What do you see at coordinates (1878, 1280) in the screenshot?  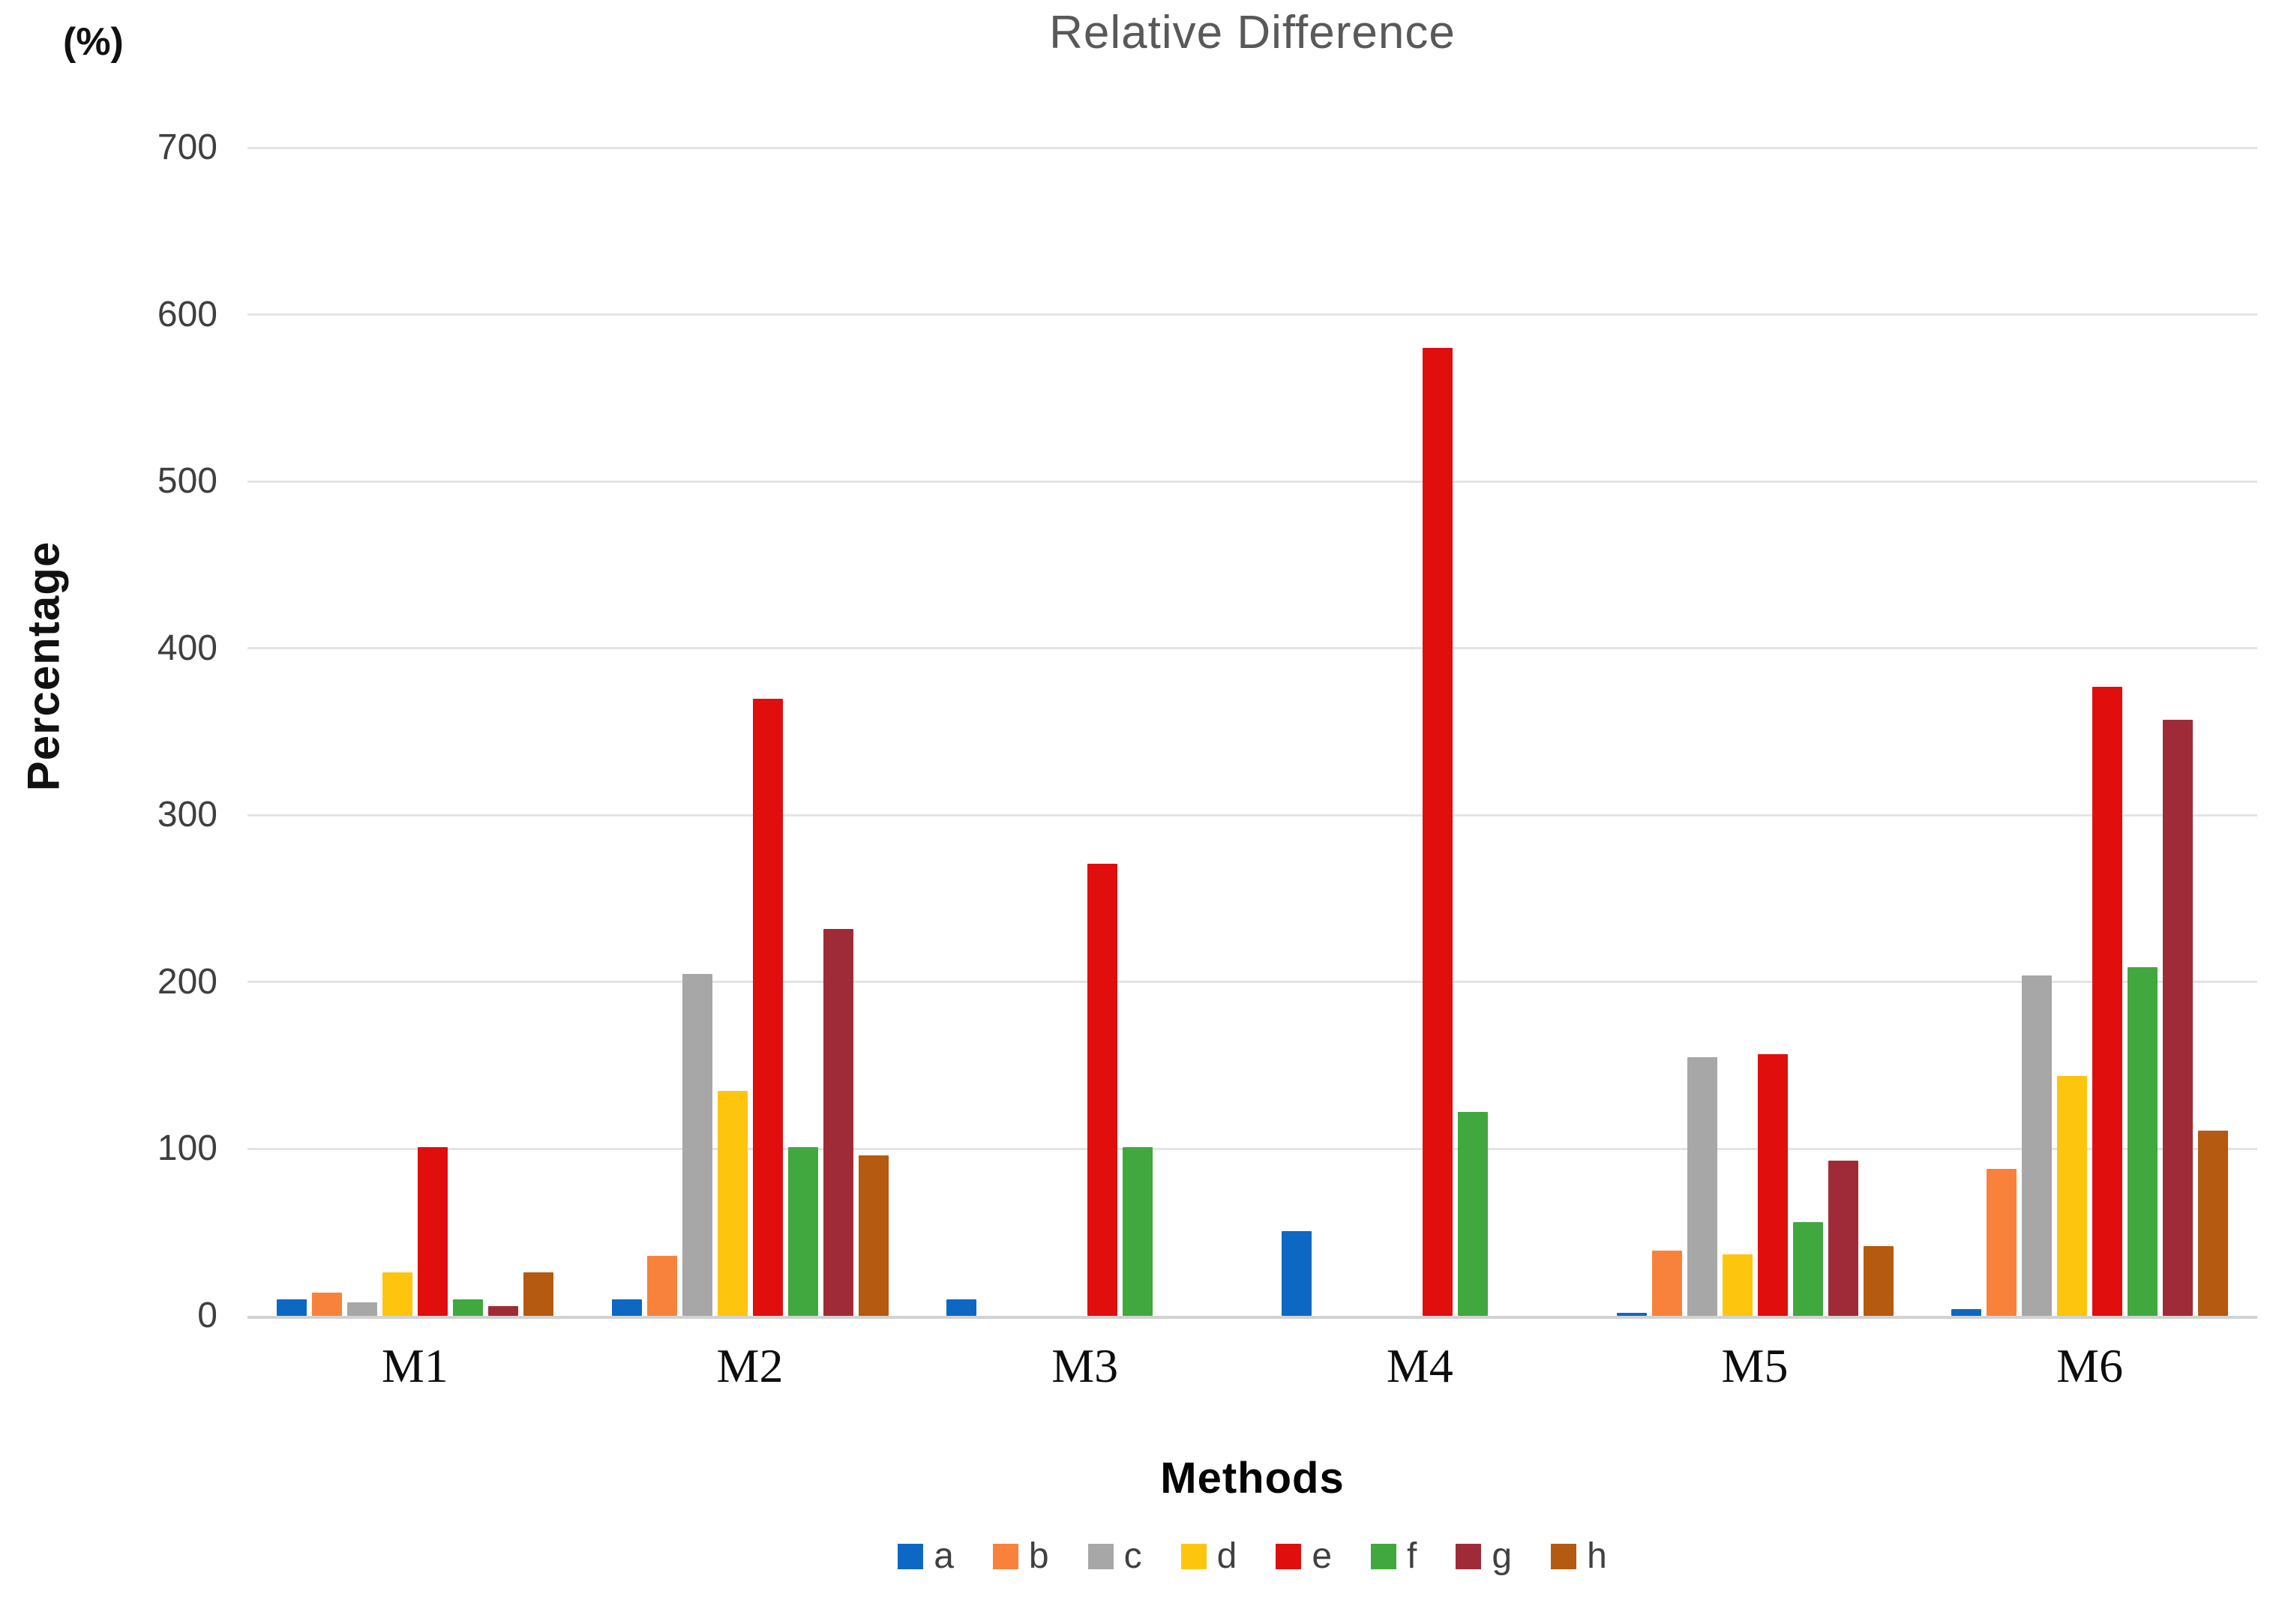 I see `bar-M5-h` at bounding box center [1878, 1280].